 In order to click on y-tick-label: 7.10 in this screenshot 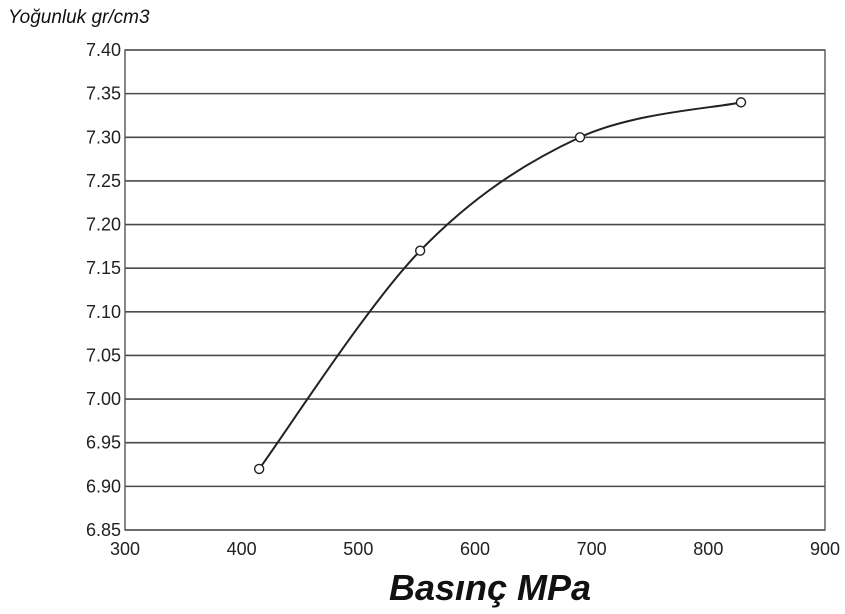, I will do `click(103, 312)`.